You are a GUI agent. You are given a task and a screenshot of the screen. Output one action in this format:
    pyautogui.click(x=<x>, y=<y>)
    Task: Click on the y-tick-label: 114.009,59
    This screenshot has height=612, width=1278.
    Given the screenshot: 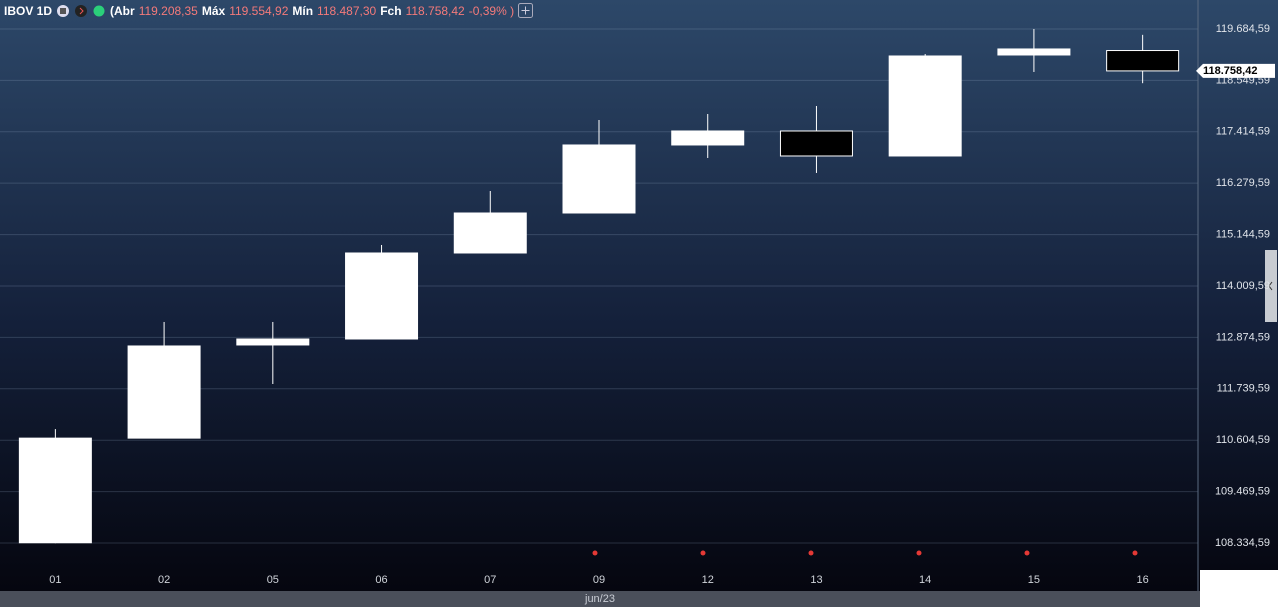 What is the action you would take?
    pyautogui.click(x=1243, y=286)
    